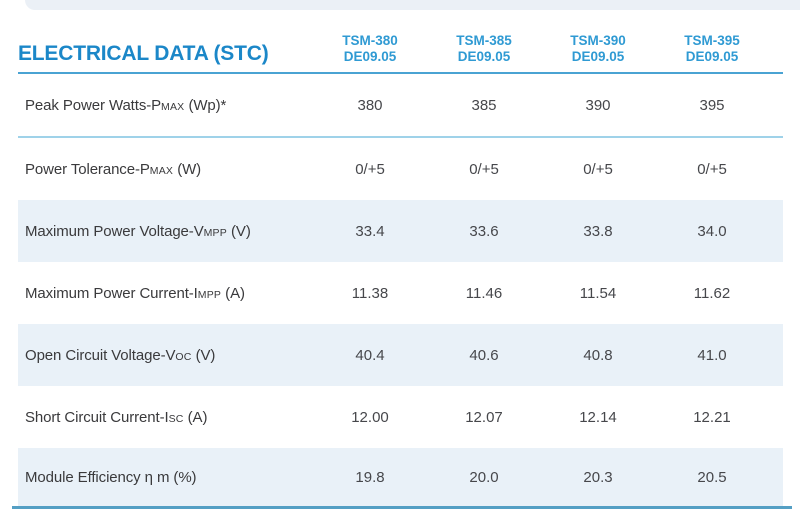  Describe the element at coordinates (598, 293) in the screenshot. I see `value-cell: 11.54` at that location.